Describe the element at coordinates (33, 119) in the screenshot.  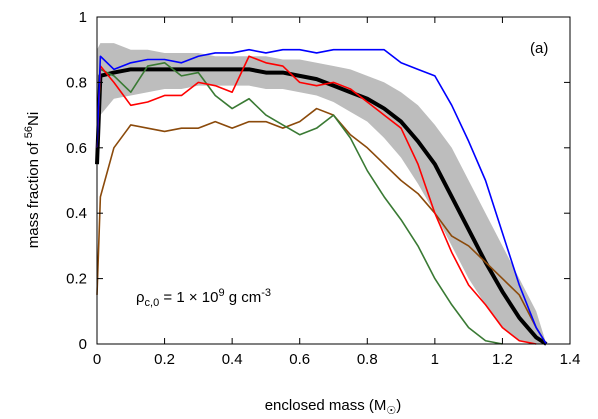
I see `y-label-end: Ni` at that location.